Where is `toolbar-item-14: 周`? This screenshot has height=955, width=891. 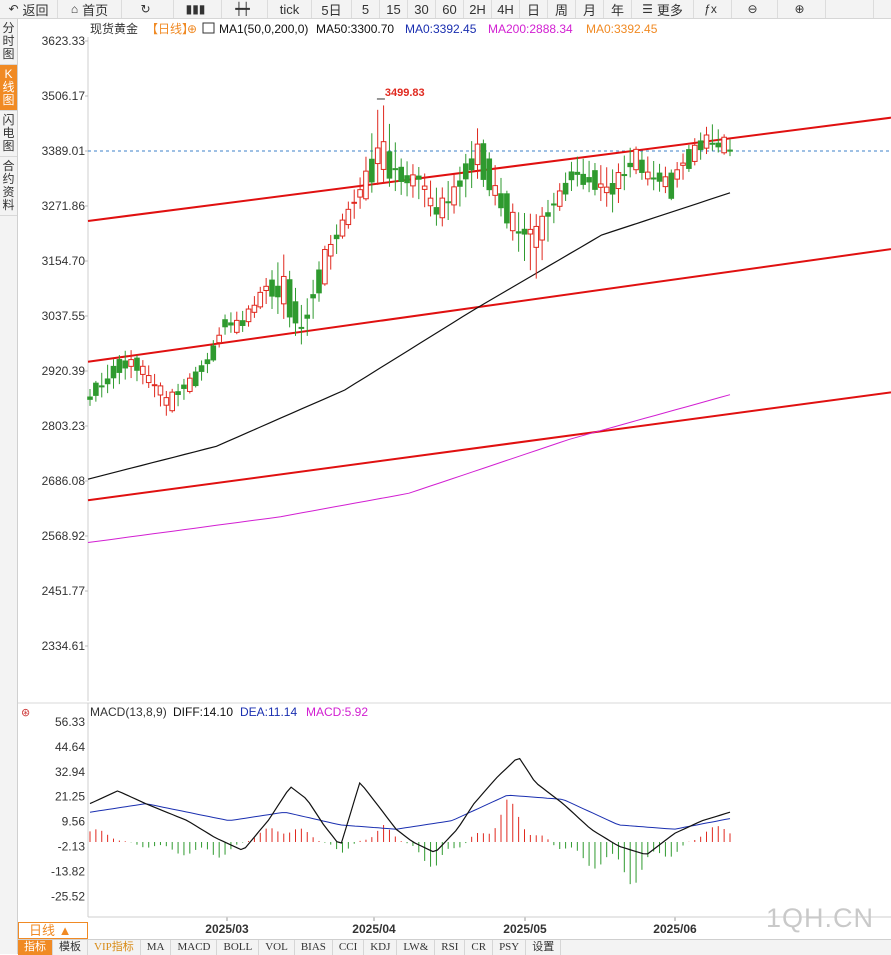 toolbar-item-14: 周 is located at coordinates (562, 9).